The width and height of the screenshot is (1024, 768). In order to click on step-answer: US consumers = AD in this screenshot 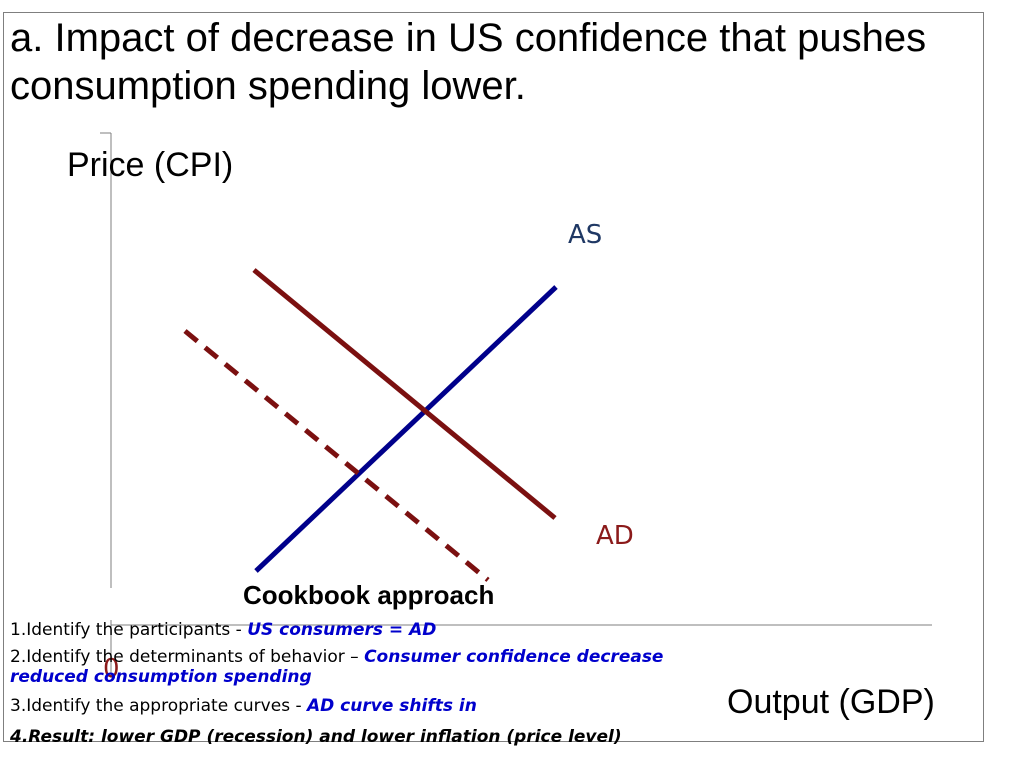, I will do `click(342, 630)`.